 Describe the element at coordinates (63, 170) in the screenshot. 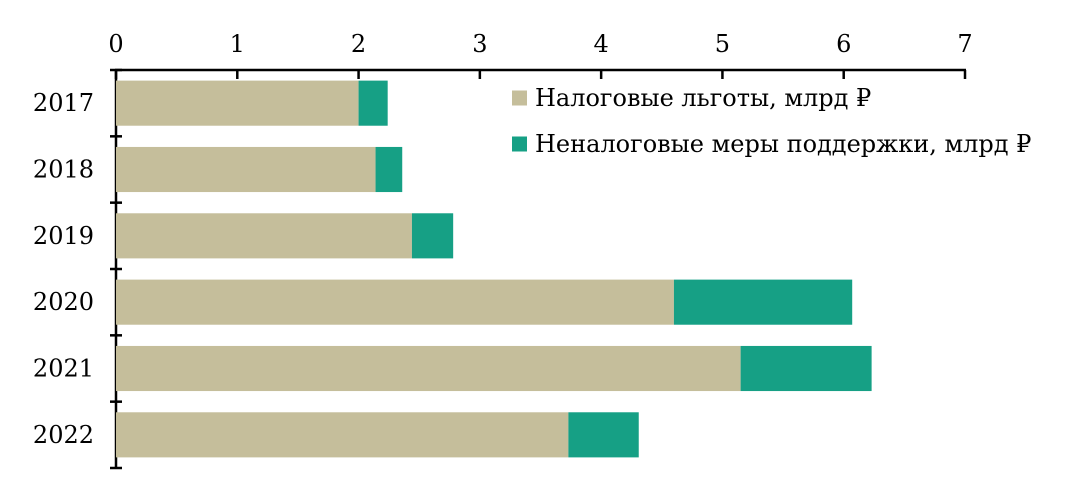

I see `category-label: 2018` at that location.